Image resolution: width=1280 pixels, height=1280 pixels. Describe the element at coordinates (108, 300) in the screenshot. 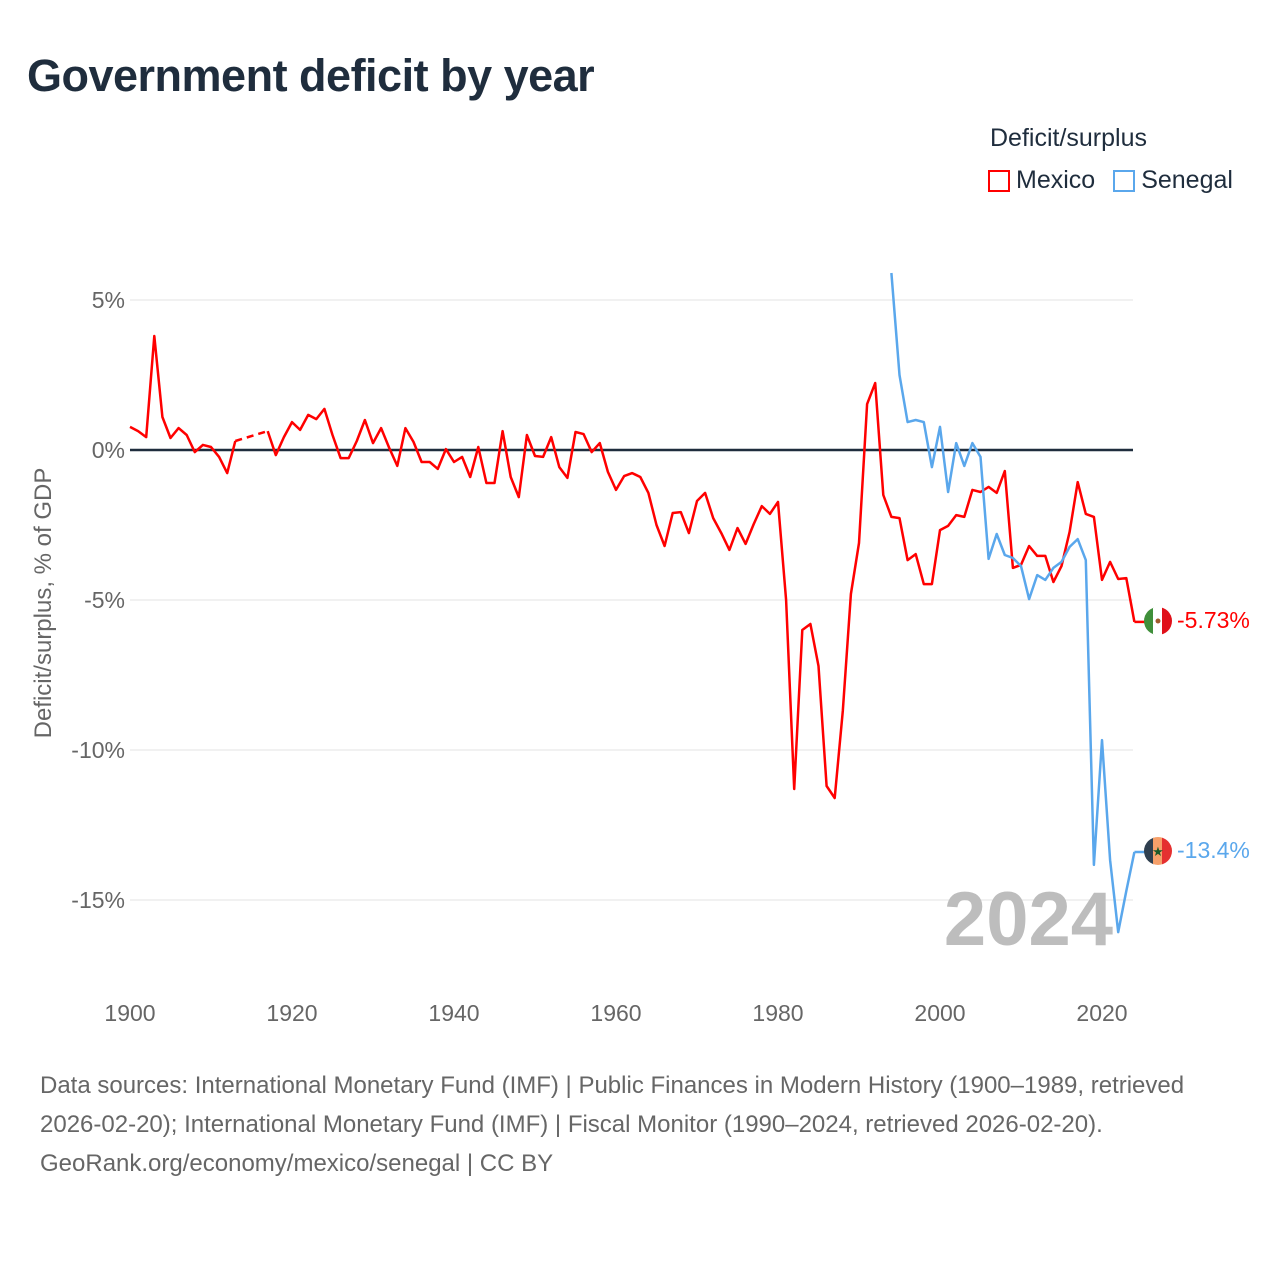

I see `y-tick-label: 5%` at that location.